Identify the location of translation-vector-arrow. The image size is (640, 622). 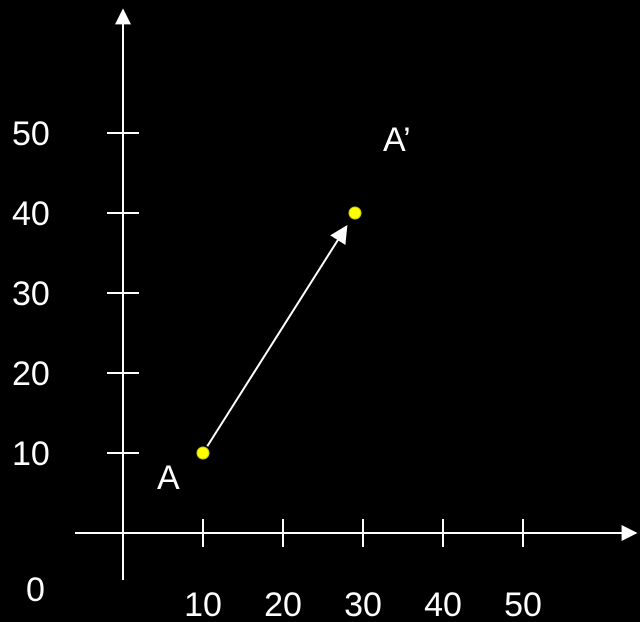
(277, 335).